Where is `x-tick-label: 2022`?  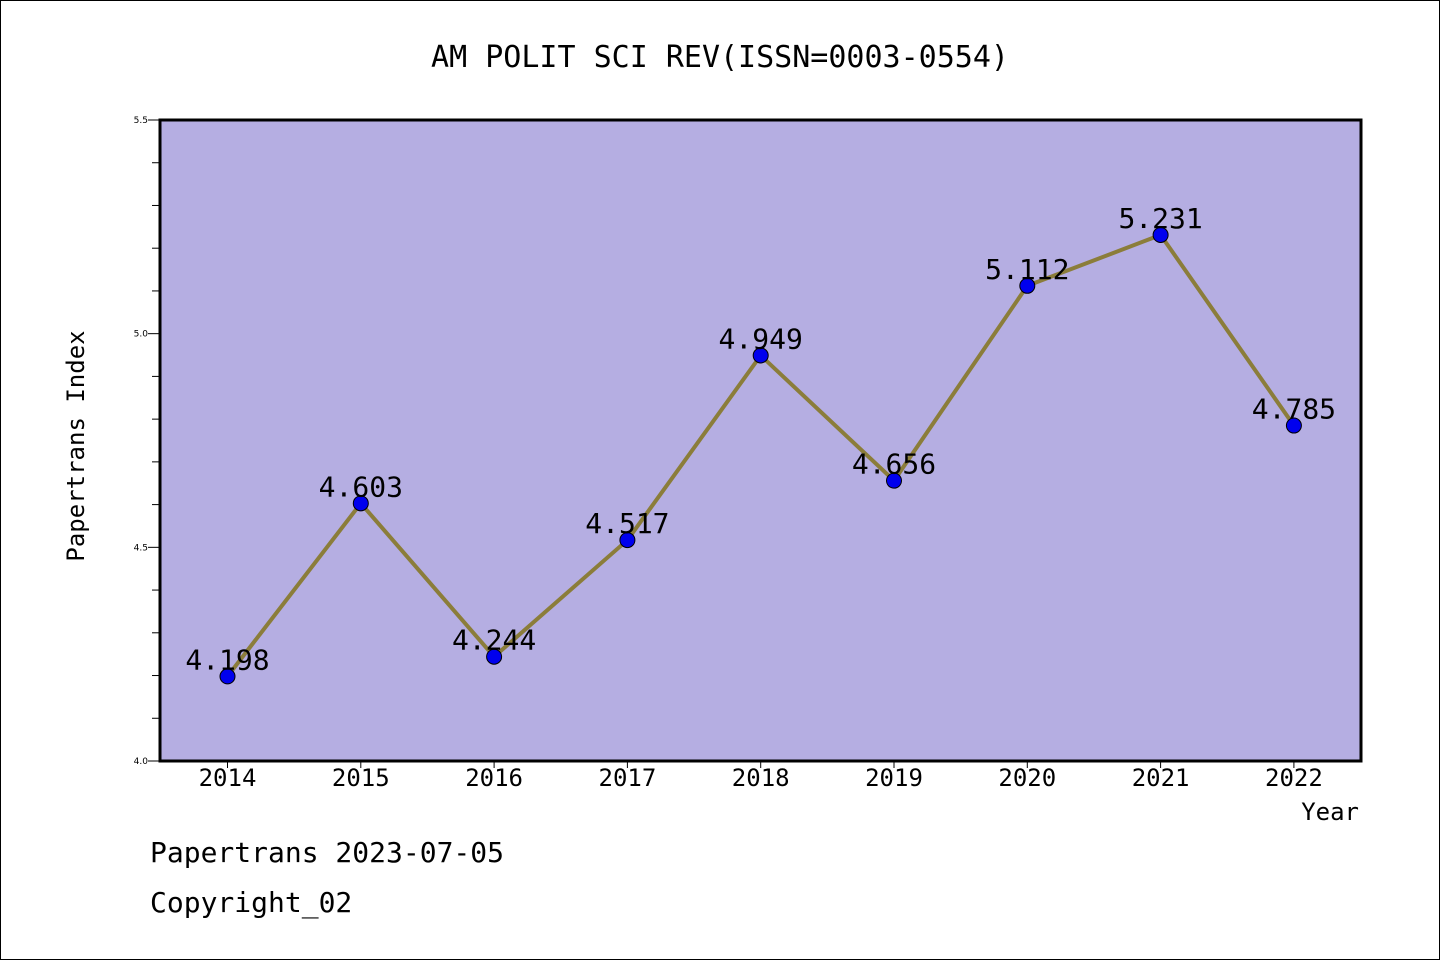
x-tick-label: 2022 is located at coordinates (1294, 778).